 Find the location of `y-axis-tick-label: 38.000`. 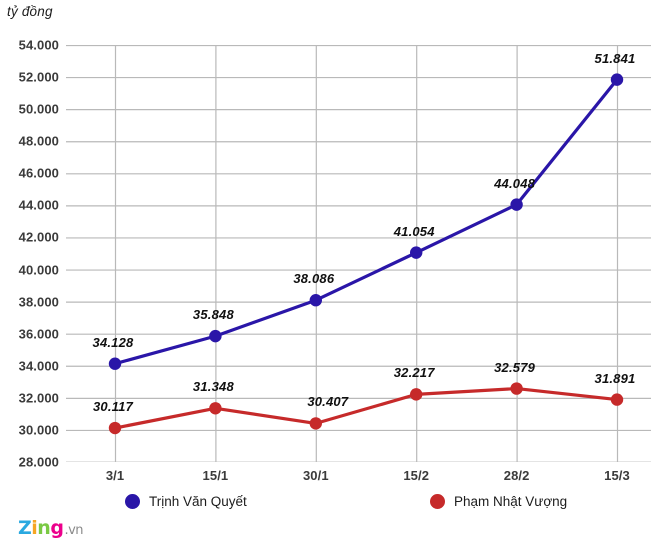

y-axis-tick-label: 38.000 is located at coordinates (38, 302).